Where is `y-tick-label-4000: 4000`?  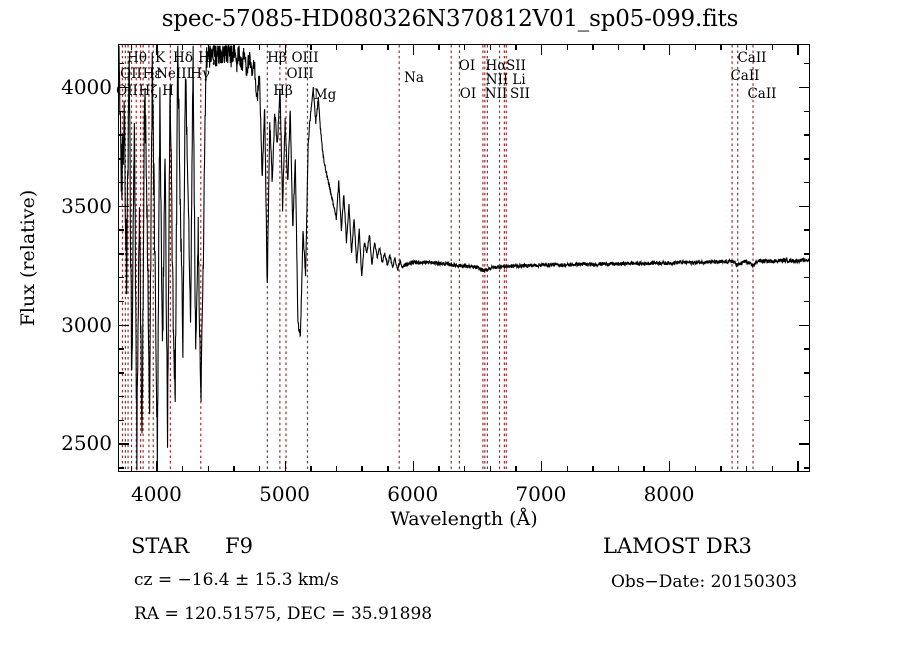
y-tick-label-4000: 4000 is located at coordinates (86, 86).